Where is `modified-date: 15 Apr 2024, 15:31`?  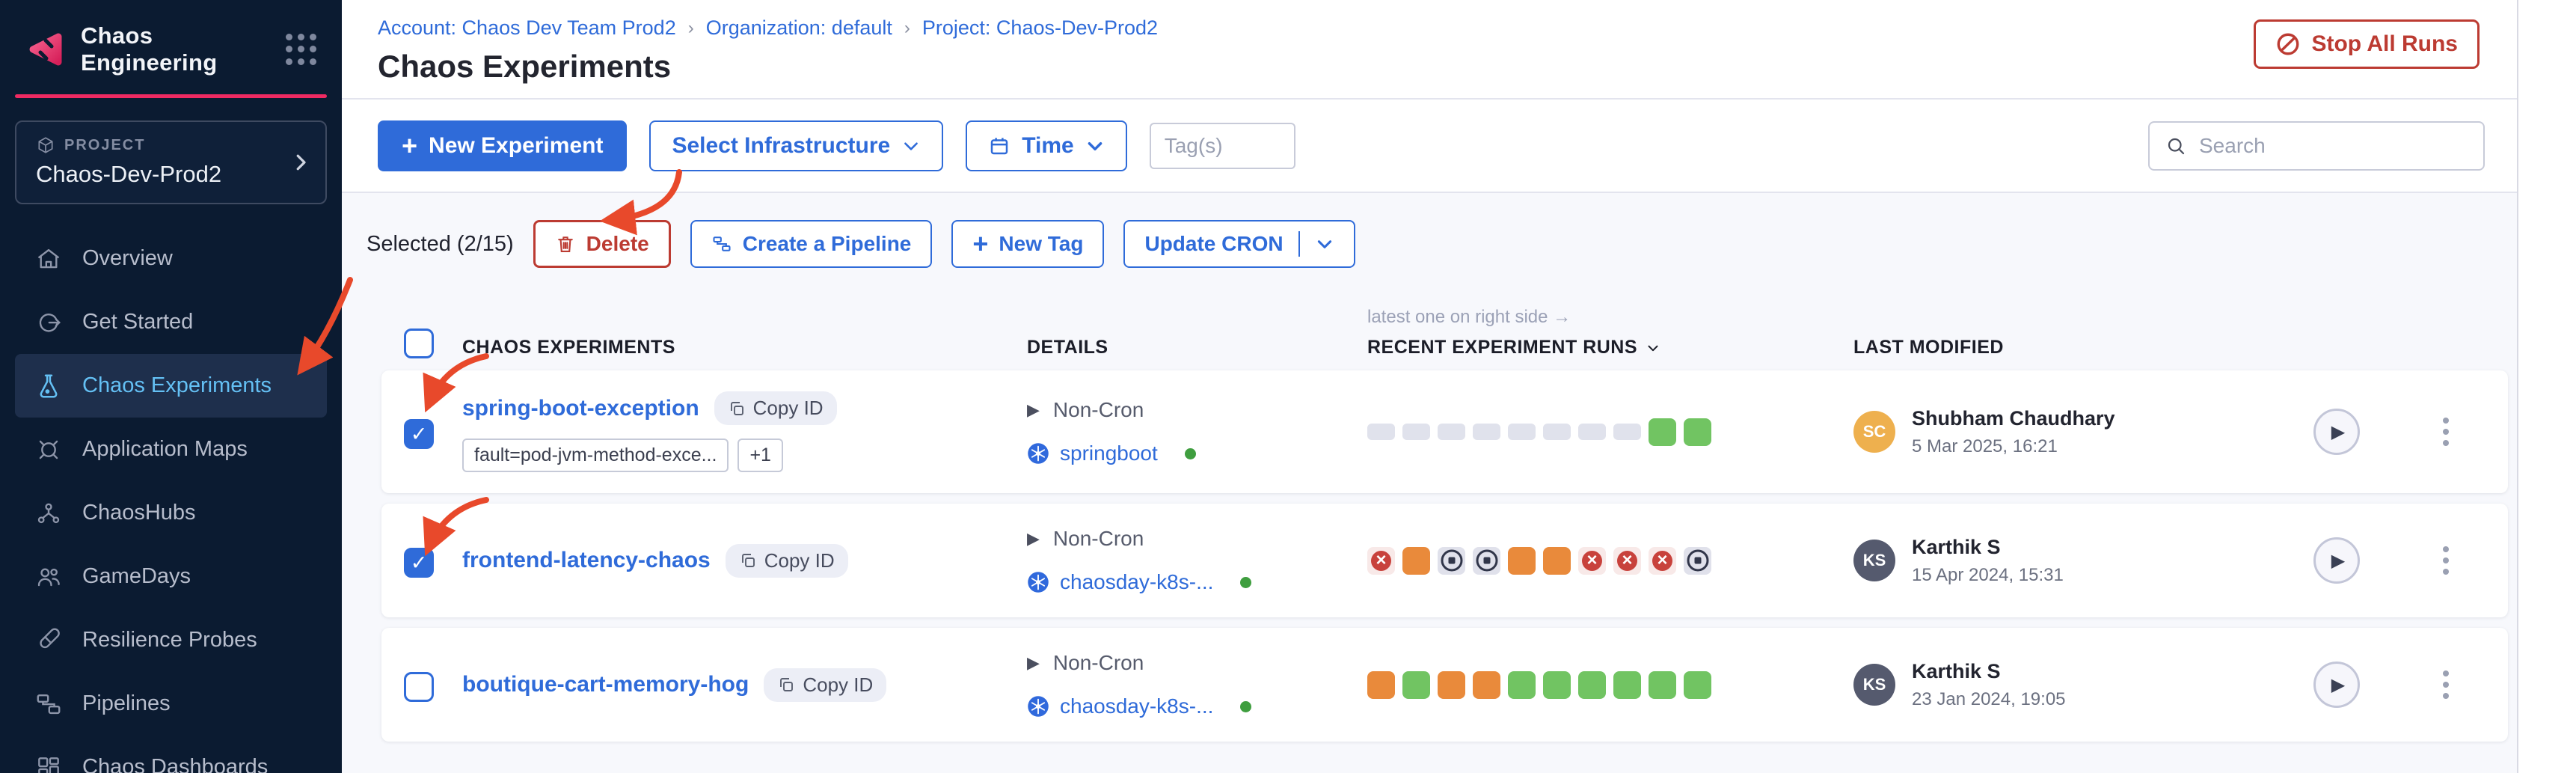 modified-date: 15 Apr 2024, 15:31 is located at coordinates (1988, 574).